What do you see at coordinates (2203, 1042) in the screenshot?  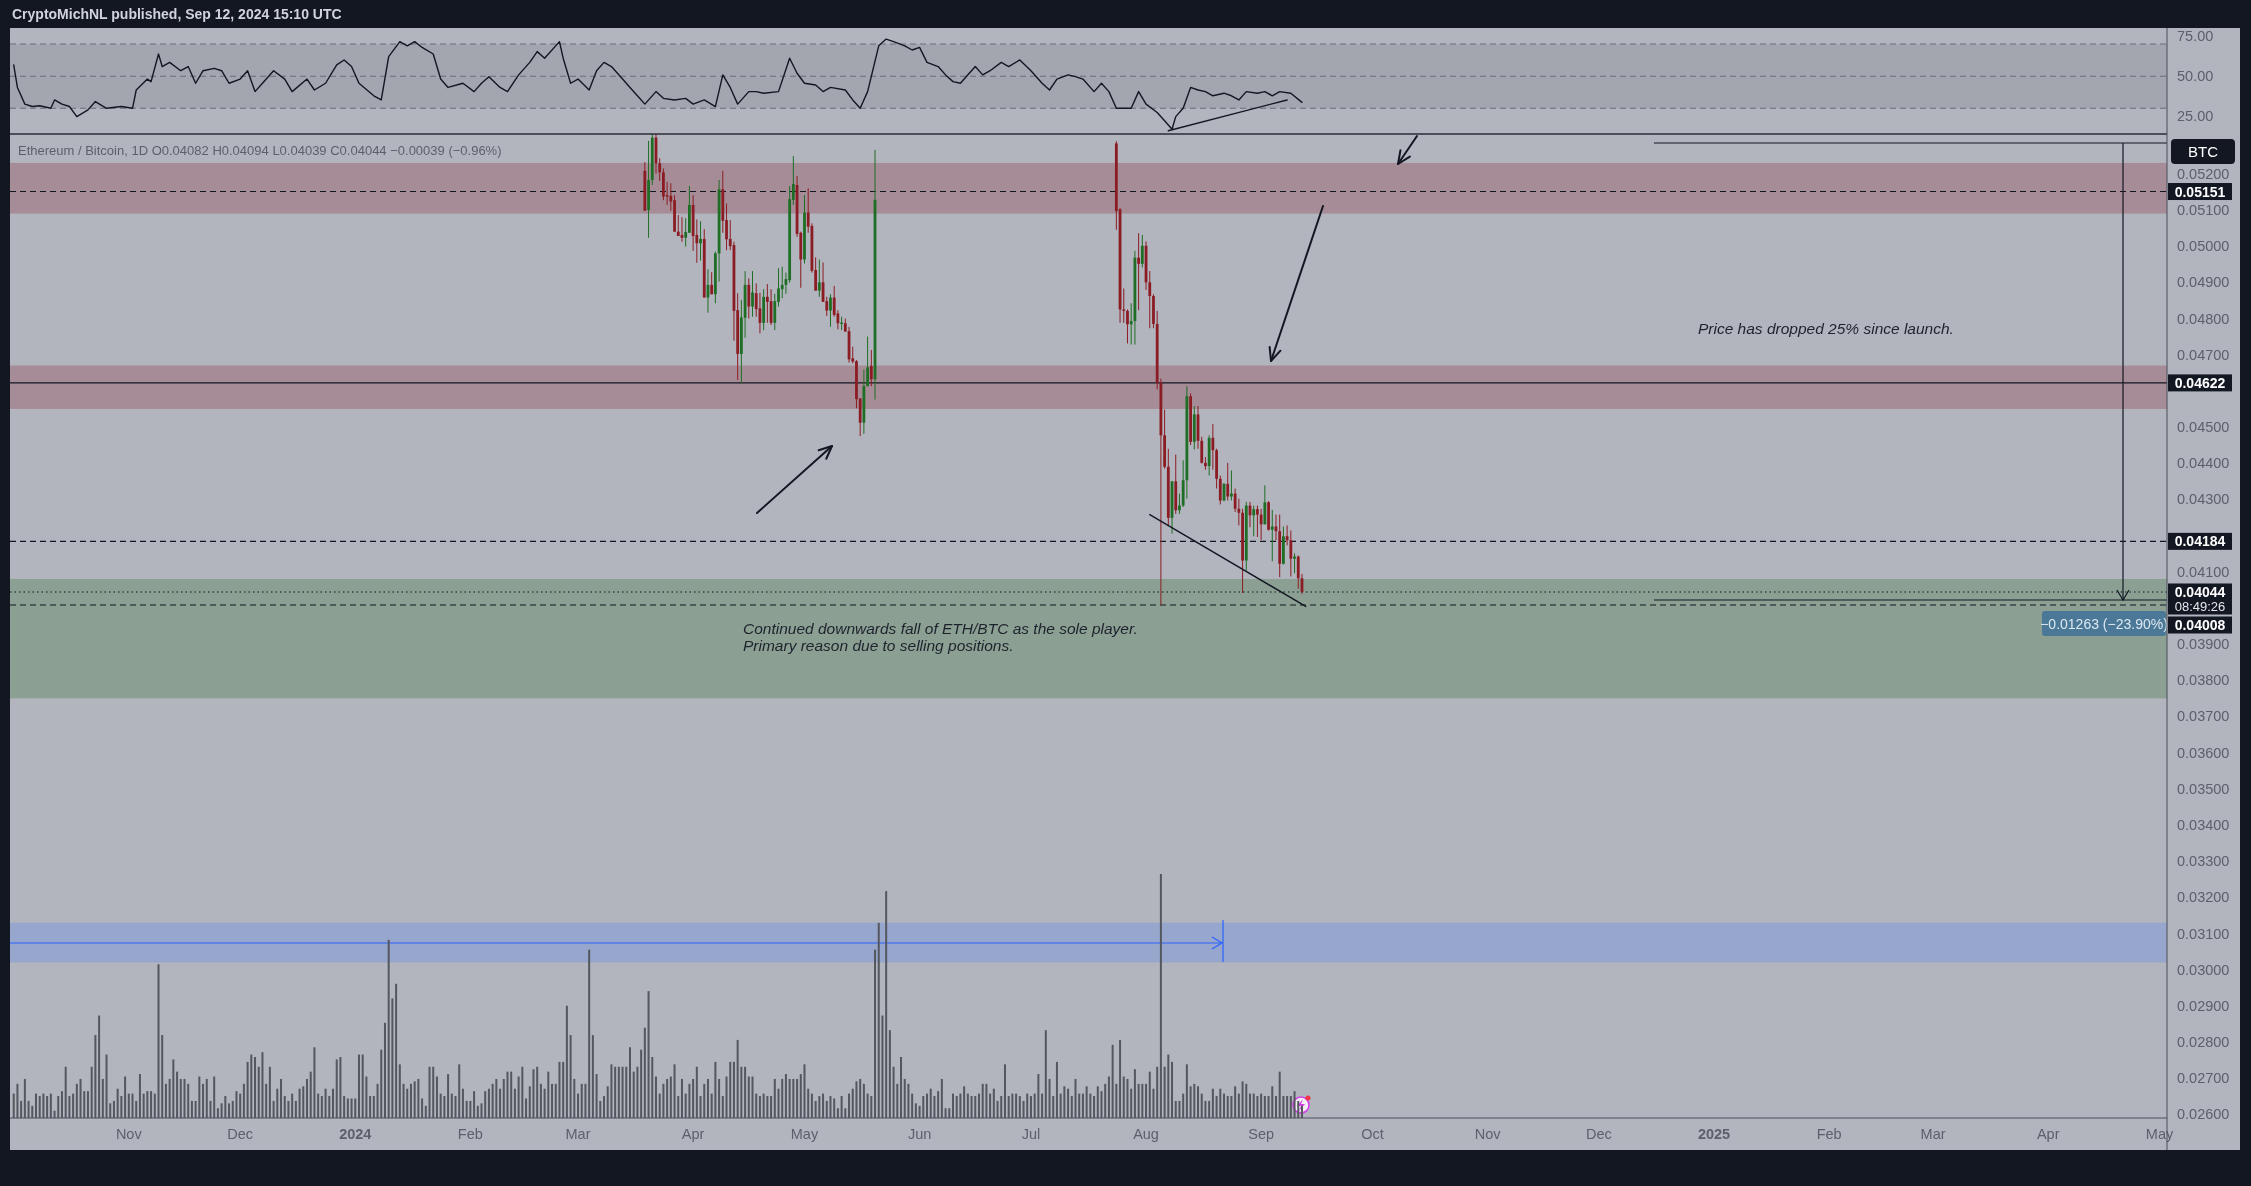 I see `y-tick-label: 0.02800` at bounding box center [2203, 1042].